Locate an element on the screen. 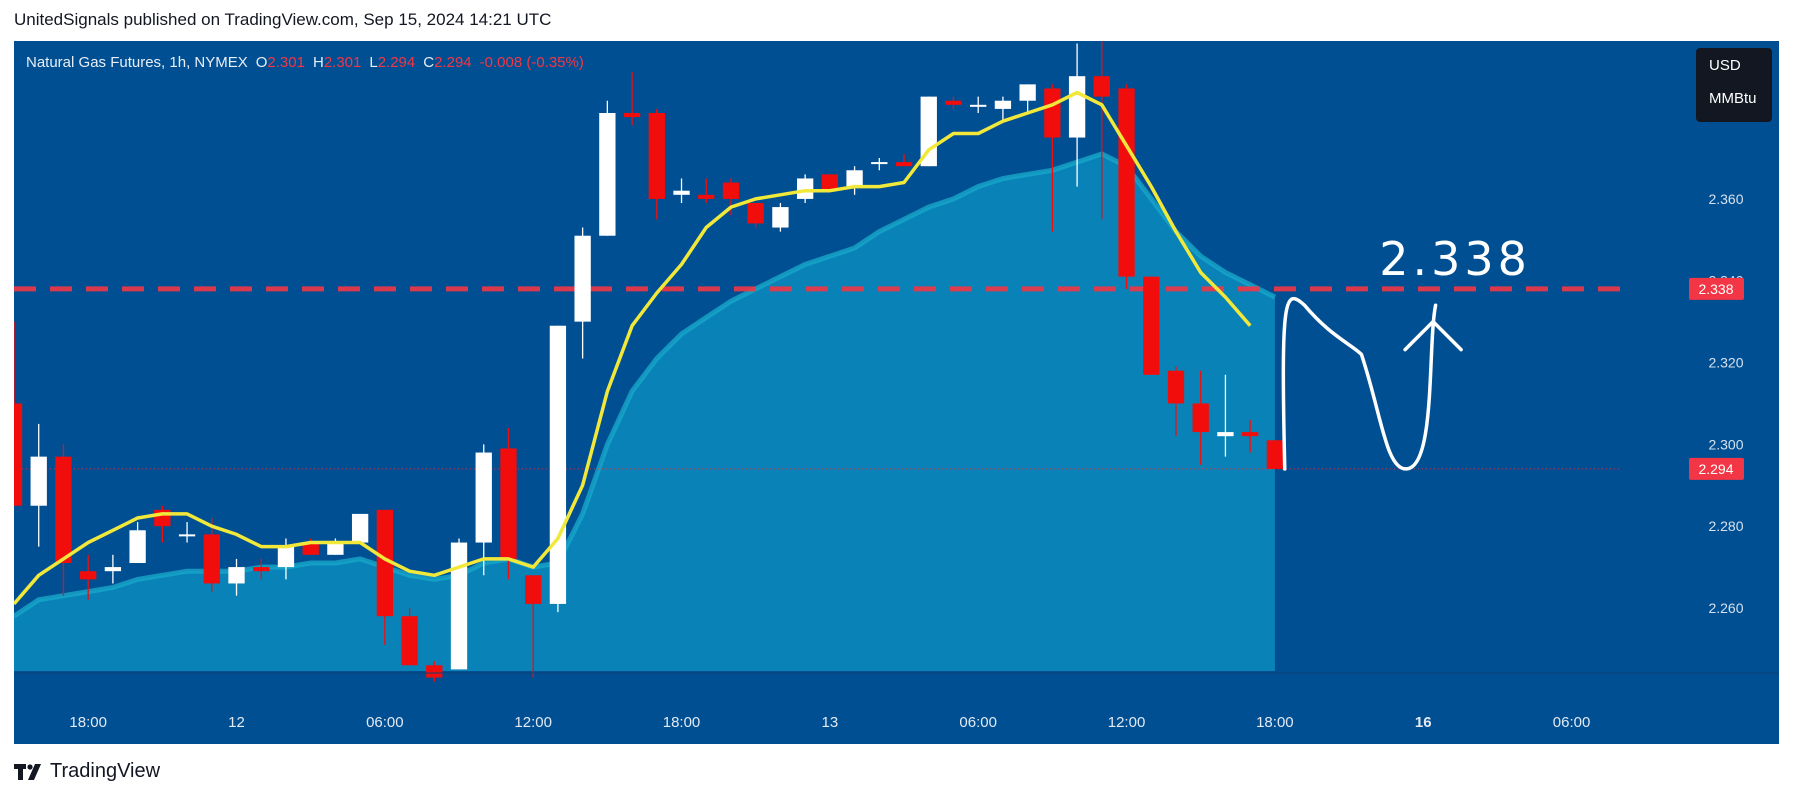  y-tick-label: 2.300 is located at coordinates (1725, 444).